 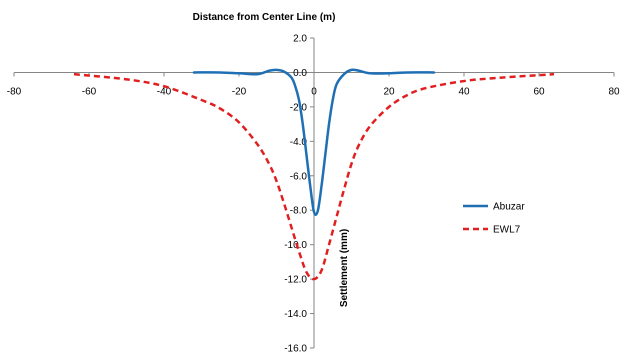 I want to click on x-tick-labels: -80 -60 -40 -20 0 20 40 60 80, so click(x=313, y=91).